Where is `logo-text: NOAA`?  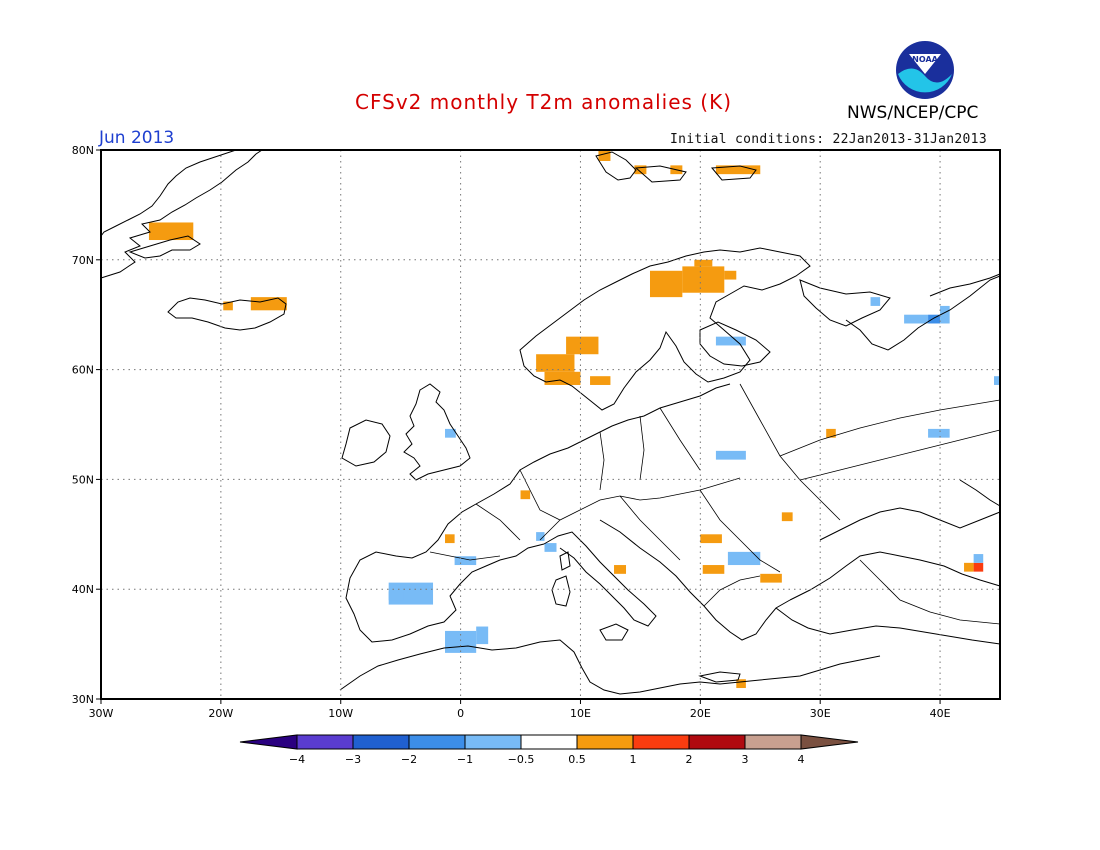 logo-text: NOAA is located at coordinates (925, 59).